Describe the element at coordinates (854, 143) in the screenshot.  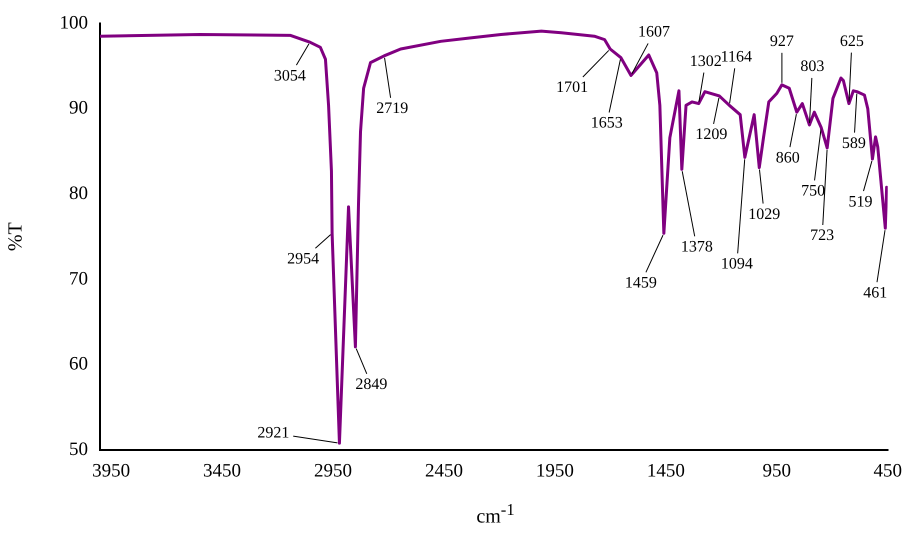
I see `annotation: 589` at that location.